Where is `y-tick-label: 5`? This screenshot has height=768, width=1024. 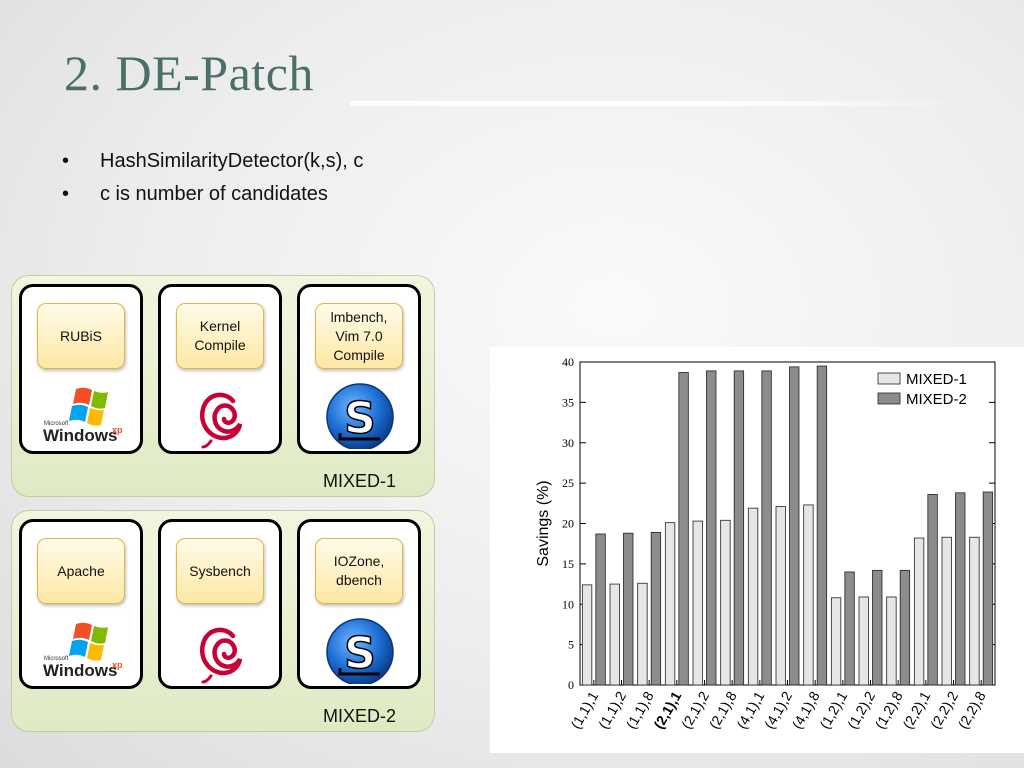
y-tick-label: 5 is located at coordinates (571, 645).